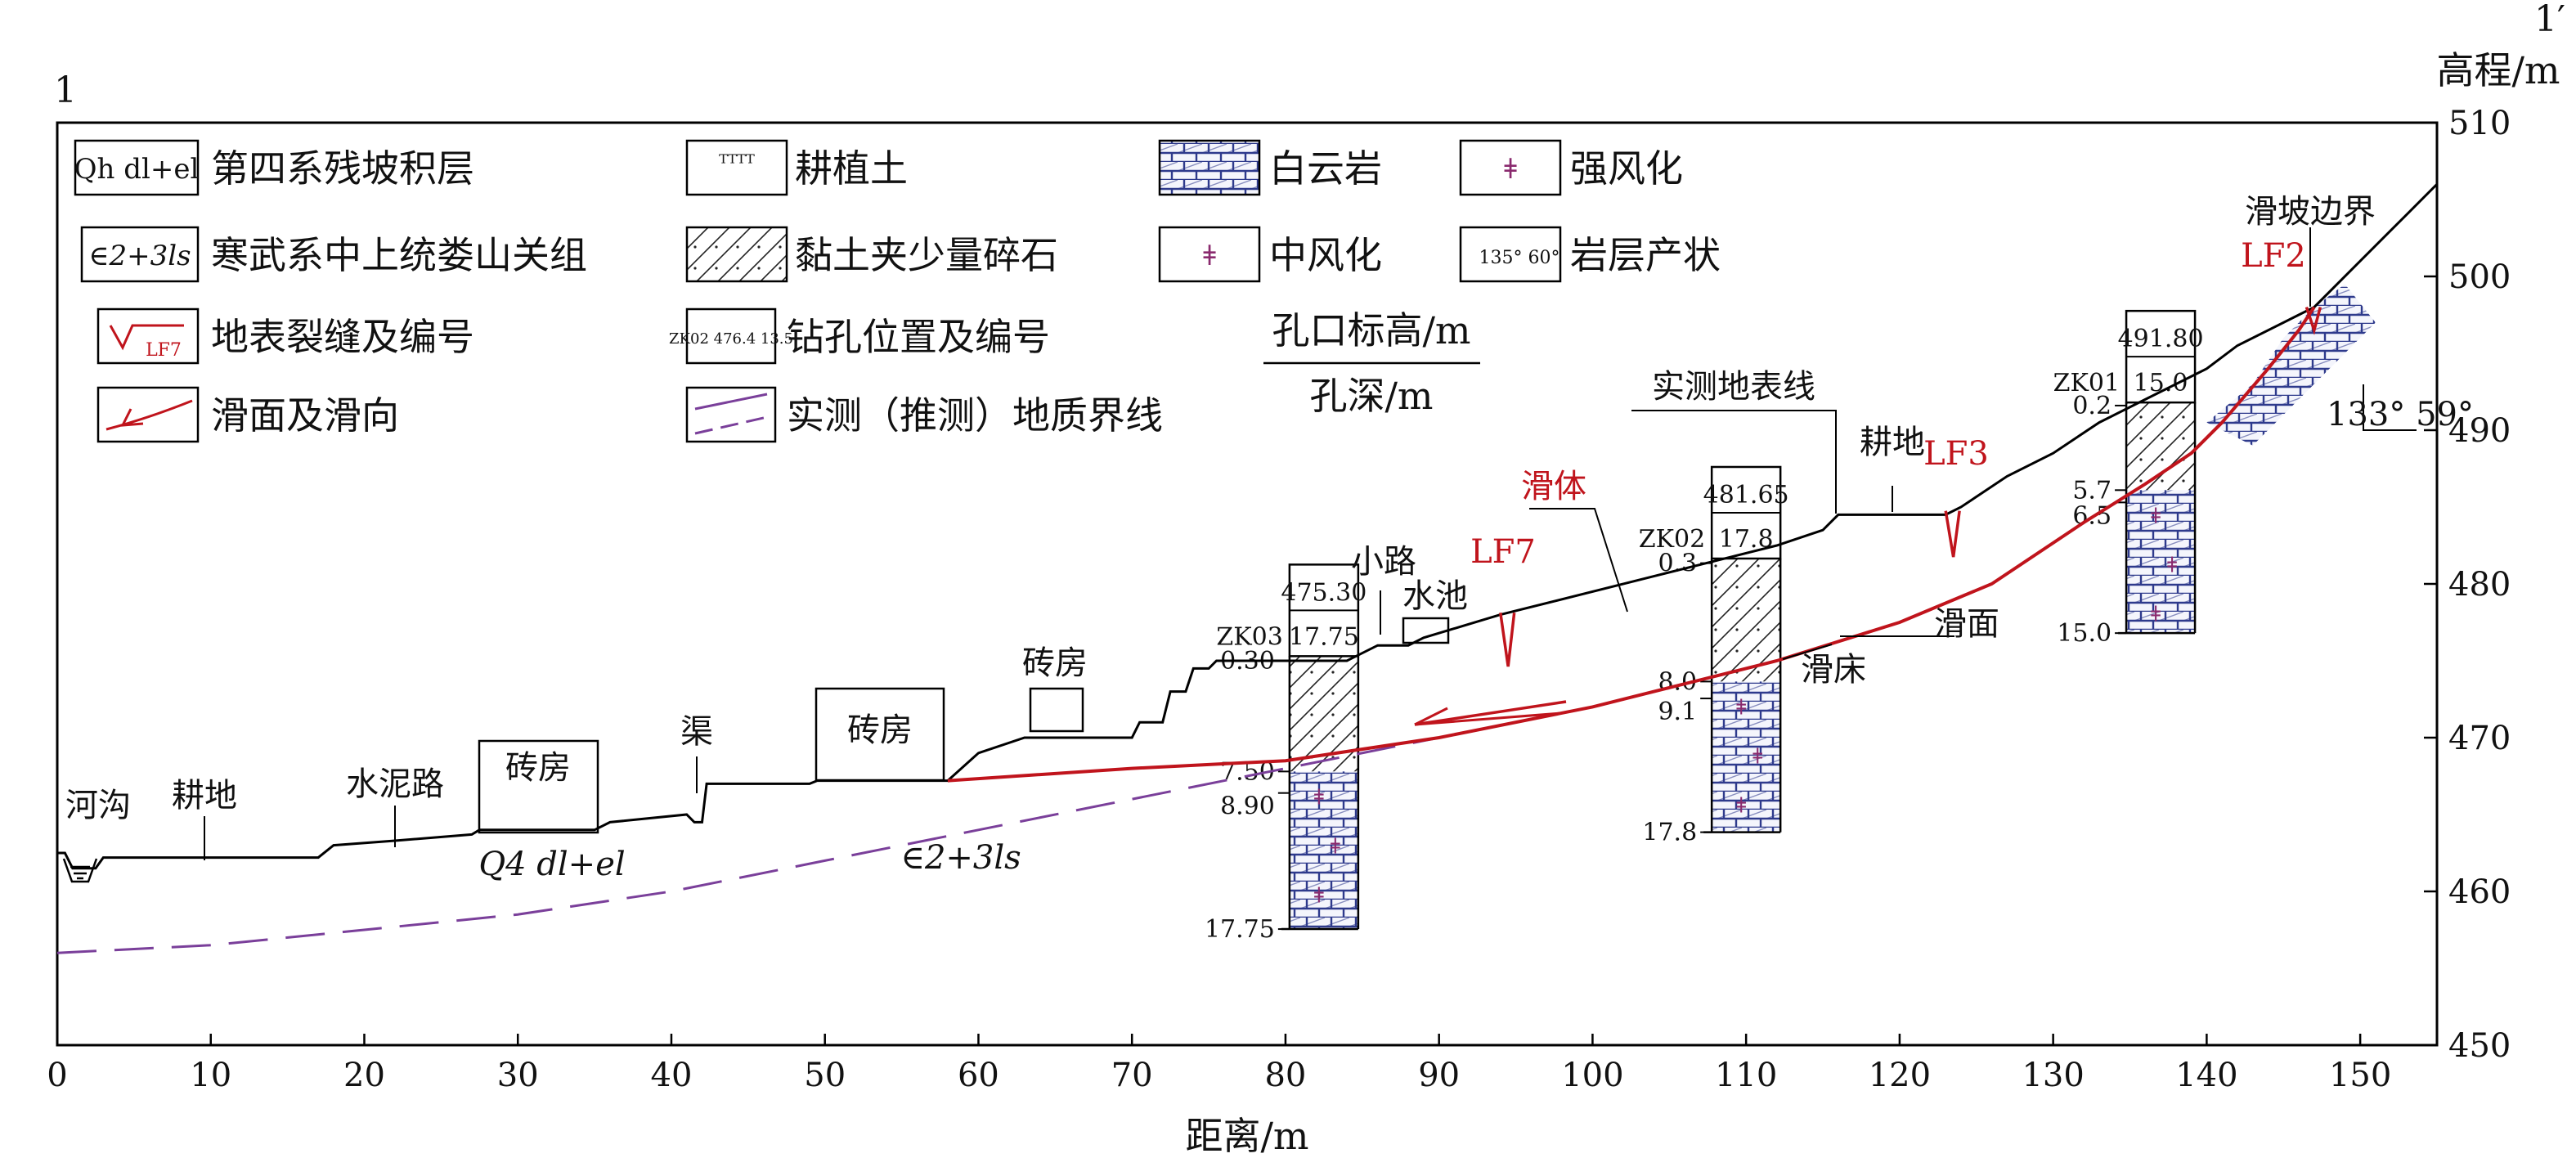  Describe the element at coordinates (851, 169) in the screenshot. I see `legend-label-topsoil: 耕植土` at that location.